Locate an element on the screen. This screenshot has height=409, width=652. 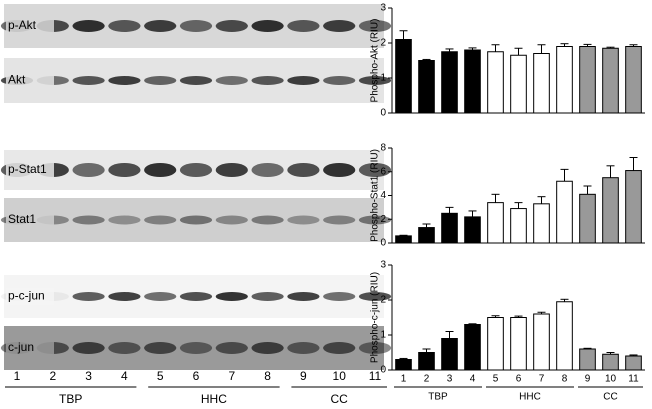
y-tick-label: 8 is located at coordinates (383, 148).